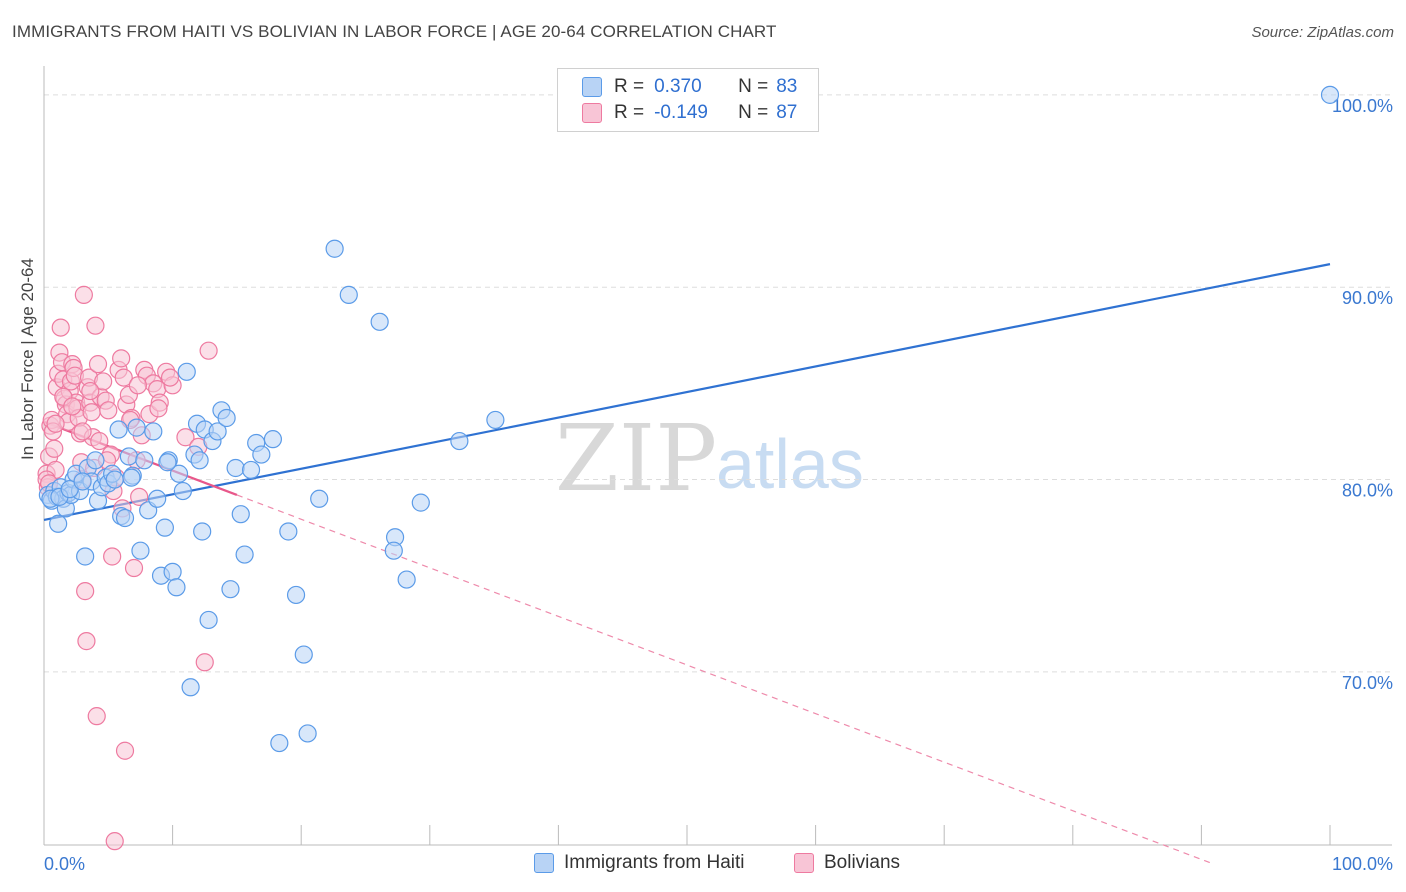  I want to click on legend-swatch-haiti, so click(592, 87).